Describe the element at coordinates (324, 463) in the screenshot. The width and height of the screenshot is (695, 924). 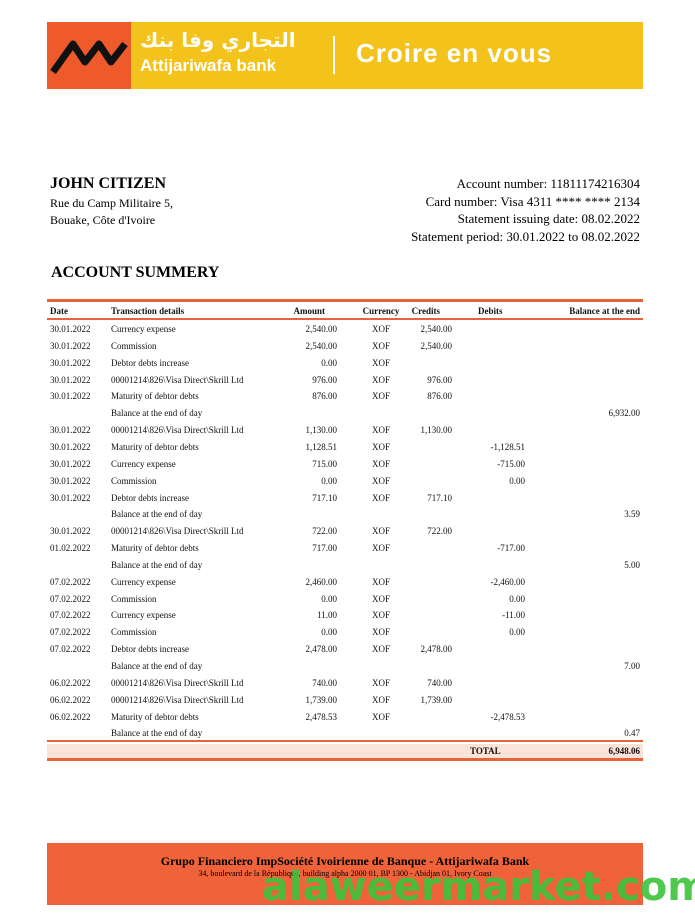
I see `table-cell: 715.00` at that location.